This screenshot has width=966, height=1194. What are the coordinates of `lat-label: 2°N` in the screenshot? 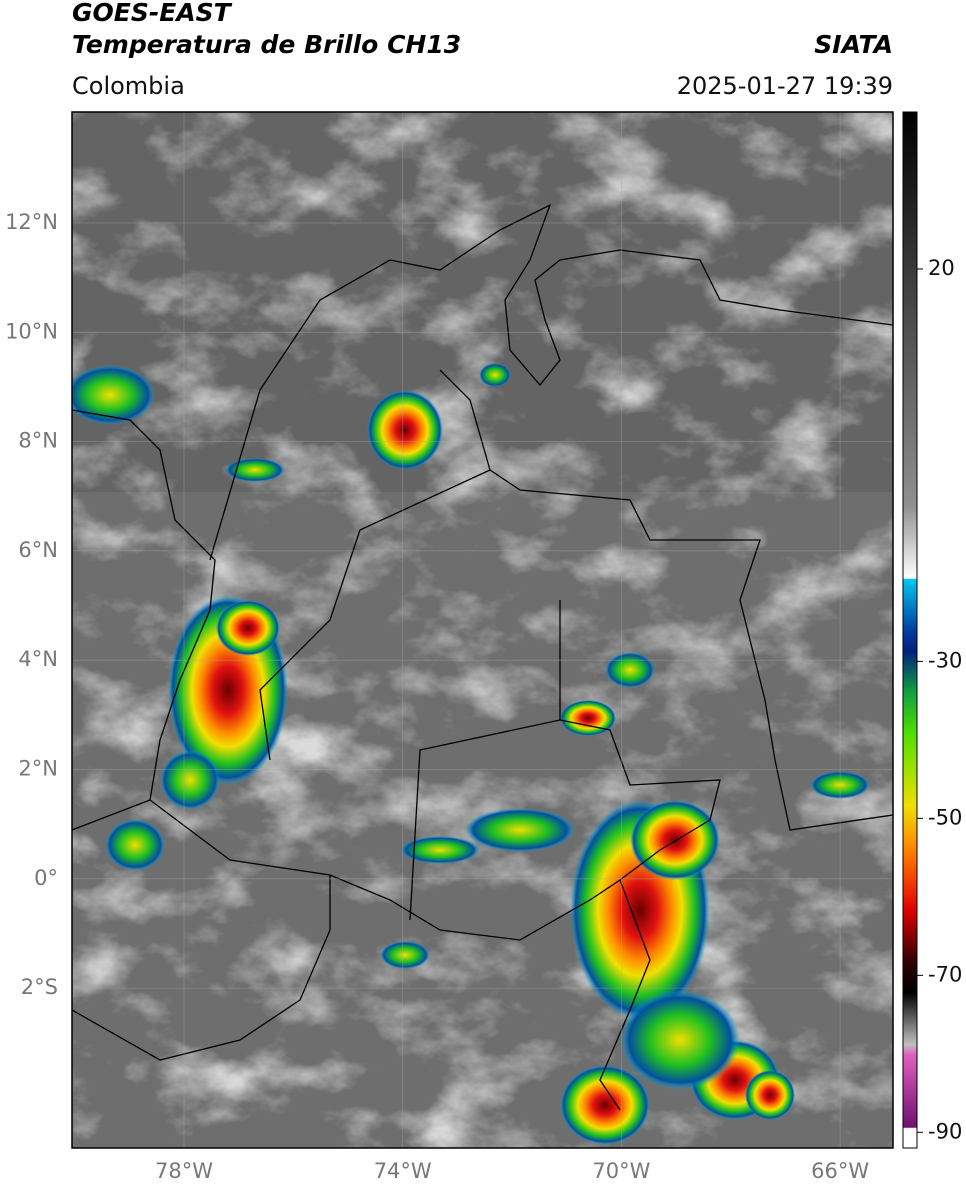 It's located at (38, 769).